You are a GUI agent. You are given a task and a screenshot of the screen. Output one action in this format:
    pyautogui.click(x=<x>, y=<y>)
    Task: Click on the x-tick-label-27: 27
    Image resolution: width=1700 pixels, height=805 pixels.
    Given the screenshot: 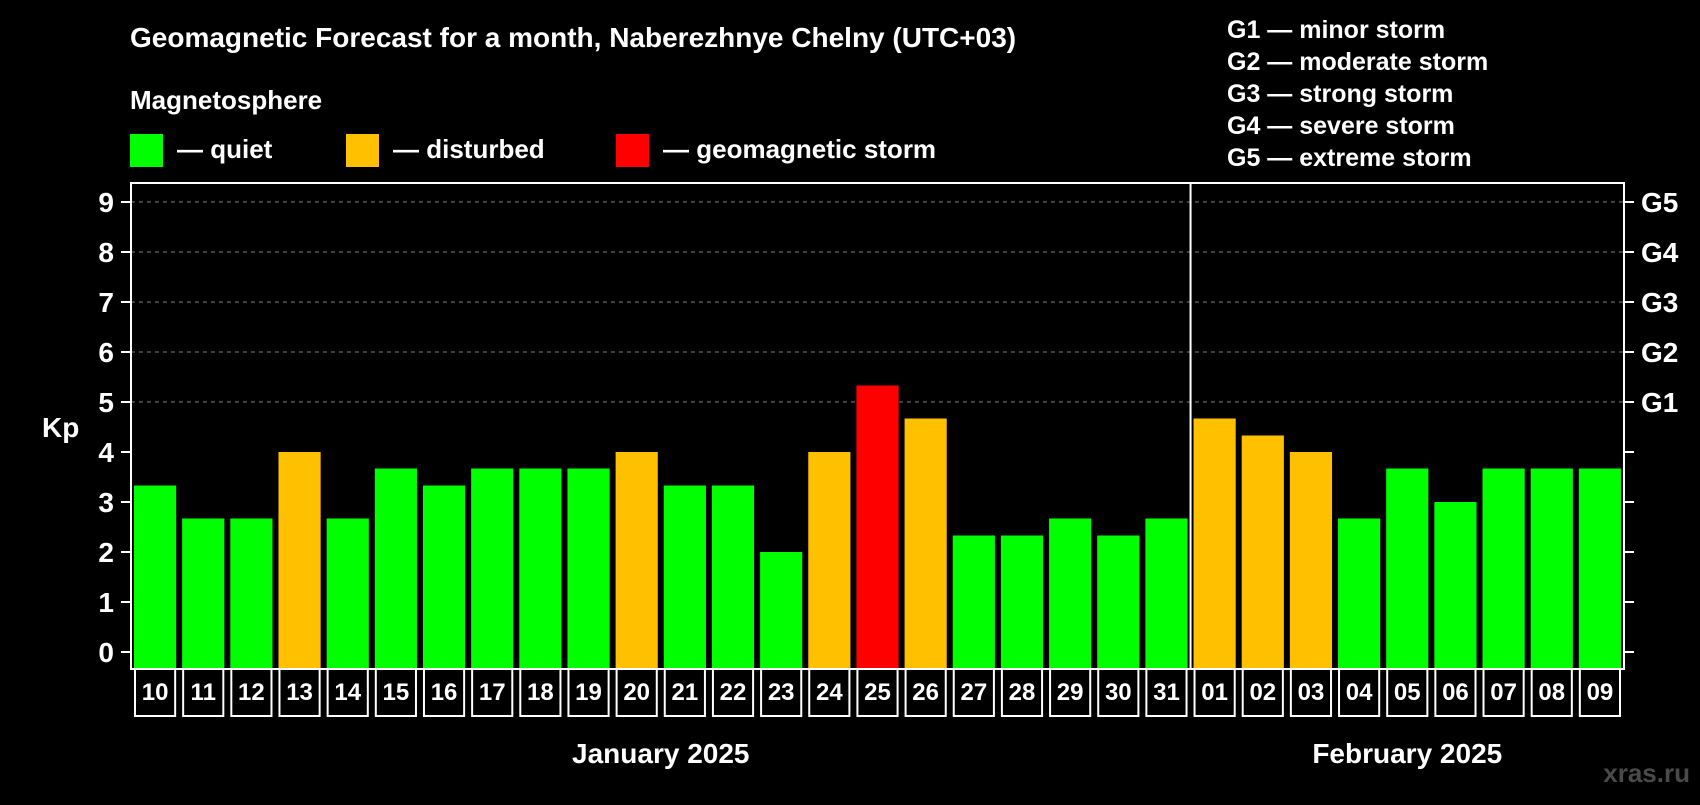 What is the action you would take?
    pyautogui.click(x=973, y=692)
    